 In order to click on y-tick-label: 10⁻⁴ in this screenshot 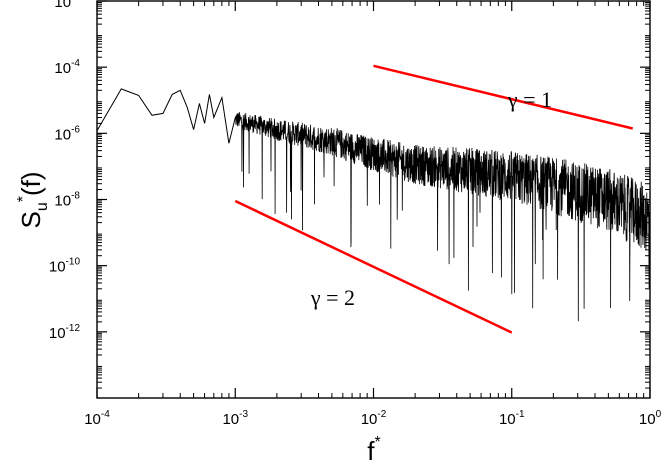, I will do `click(67, 67)`.